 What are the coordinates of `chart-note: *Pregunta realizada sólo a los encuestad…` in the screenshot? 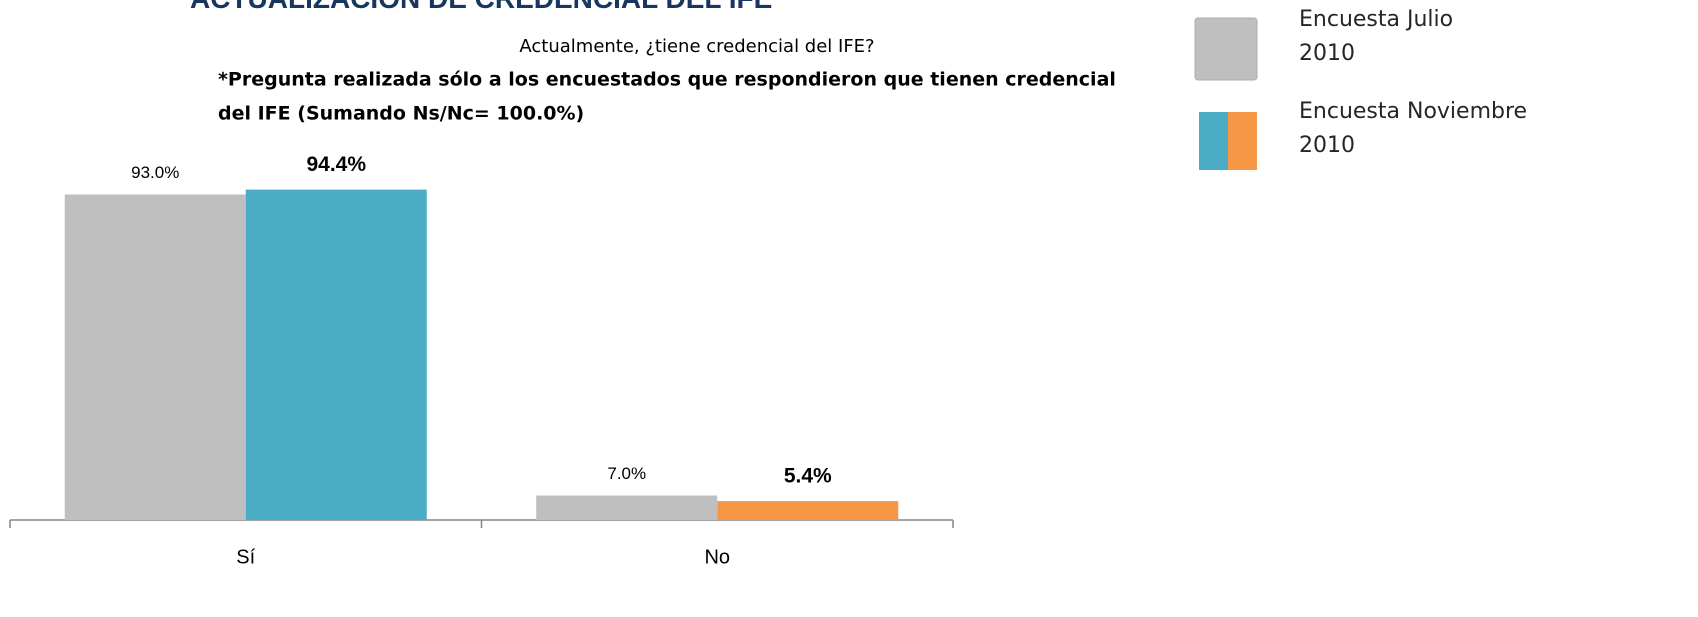 It's located at (667, 80).